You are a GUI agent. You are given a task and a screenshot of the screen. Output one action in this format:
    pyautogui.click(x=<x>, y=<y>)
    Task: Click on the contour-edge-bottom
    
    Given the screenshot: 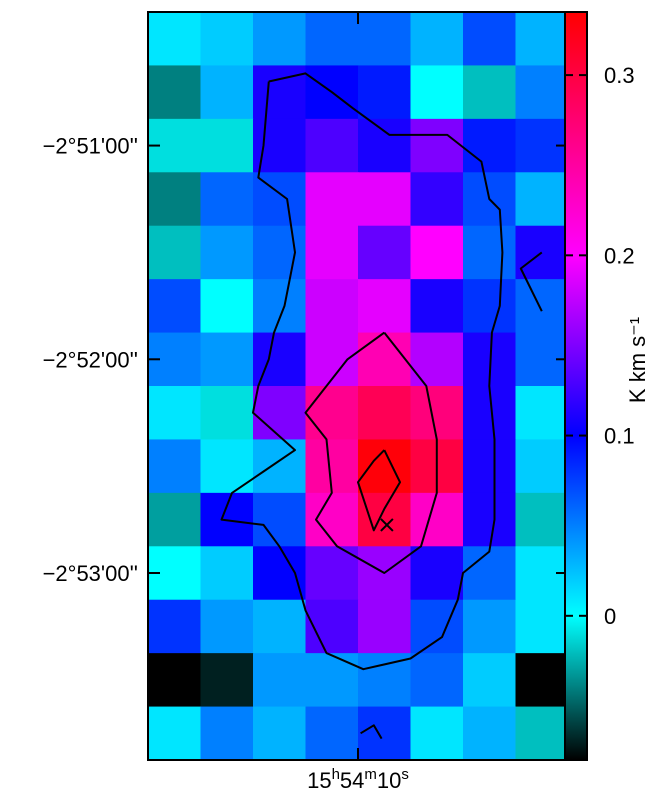 What is the action you would take?
    pyautogui.click(x=371, y=732)
    